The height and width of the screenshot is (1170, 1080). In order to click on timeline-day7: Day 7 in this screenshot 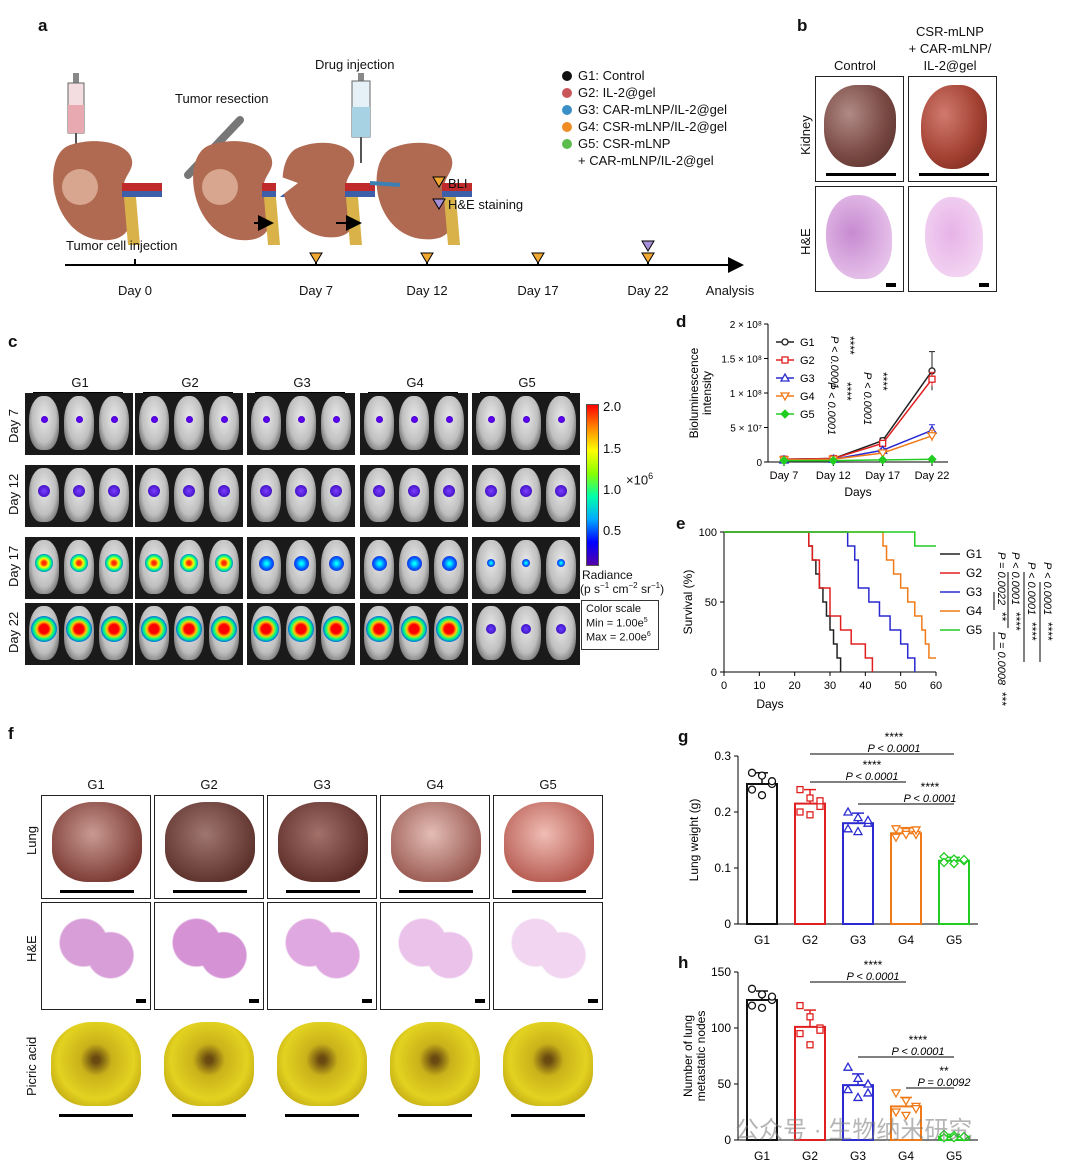, I will do `click(316, 290)`.